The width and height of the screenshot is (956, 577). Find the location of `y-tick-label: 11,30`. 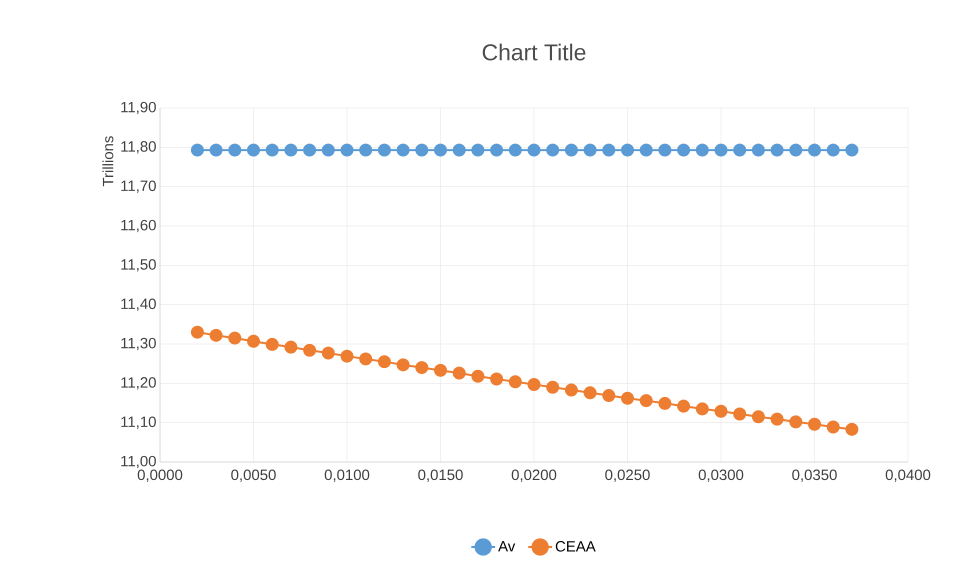

y-tick-label: 11,30 is located at coordinates (138, 344).